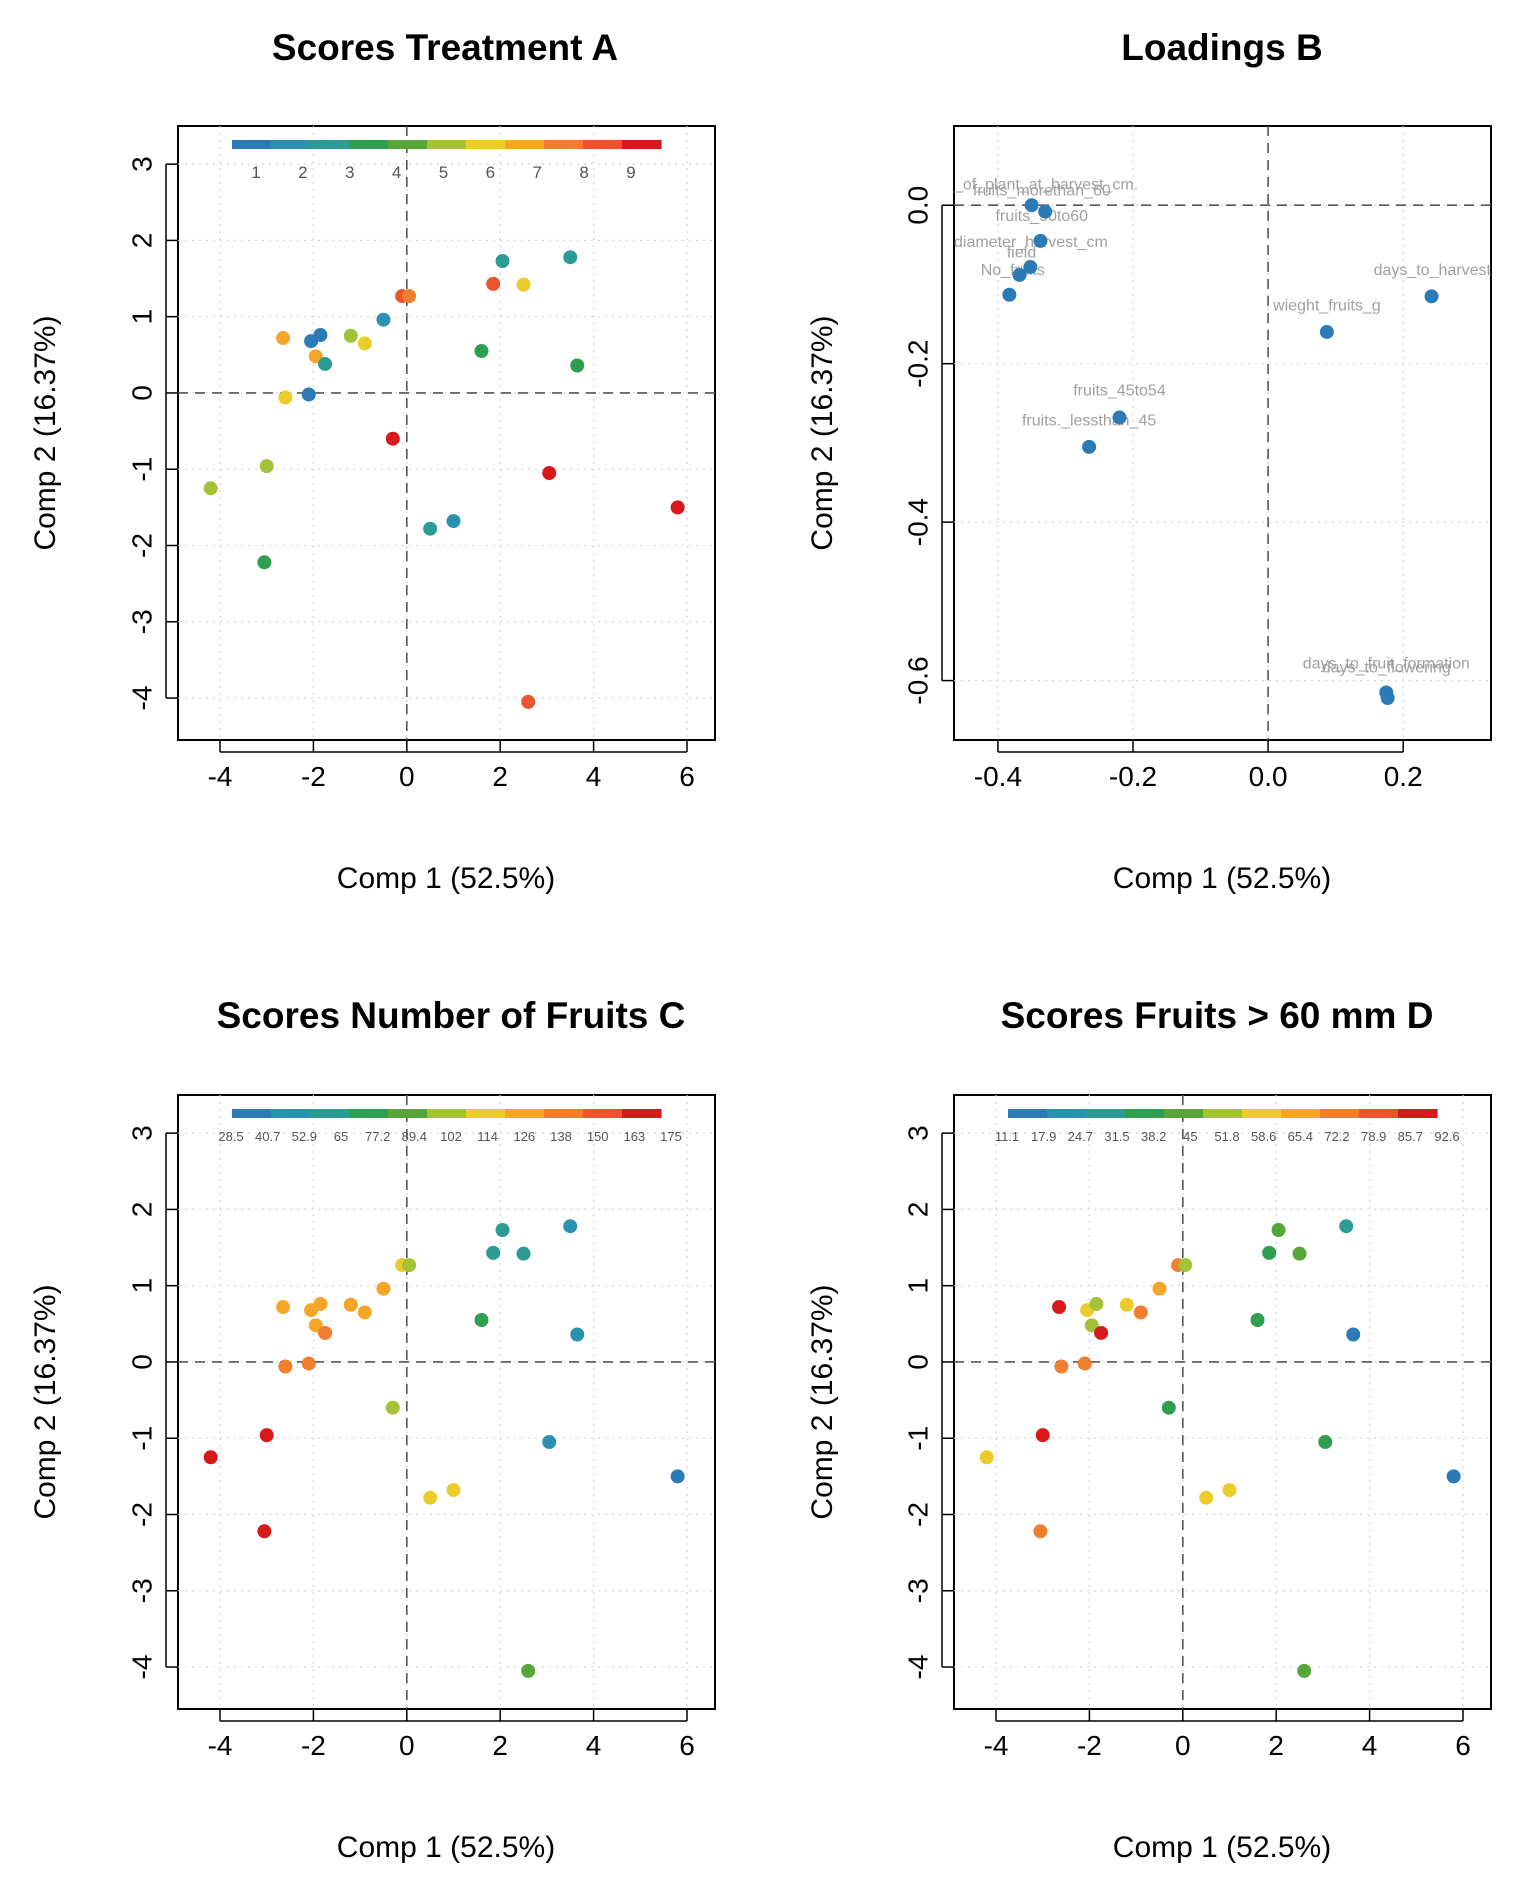  What do you see at coordinates (671, 1136) in the screenshot?
I see `legend-label: 175` at bounding box center [671, 1136].